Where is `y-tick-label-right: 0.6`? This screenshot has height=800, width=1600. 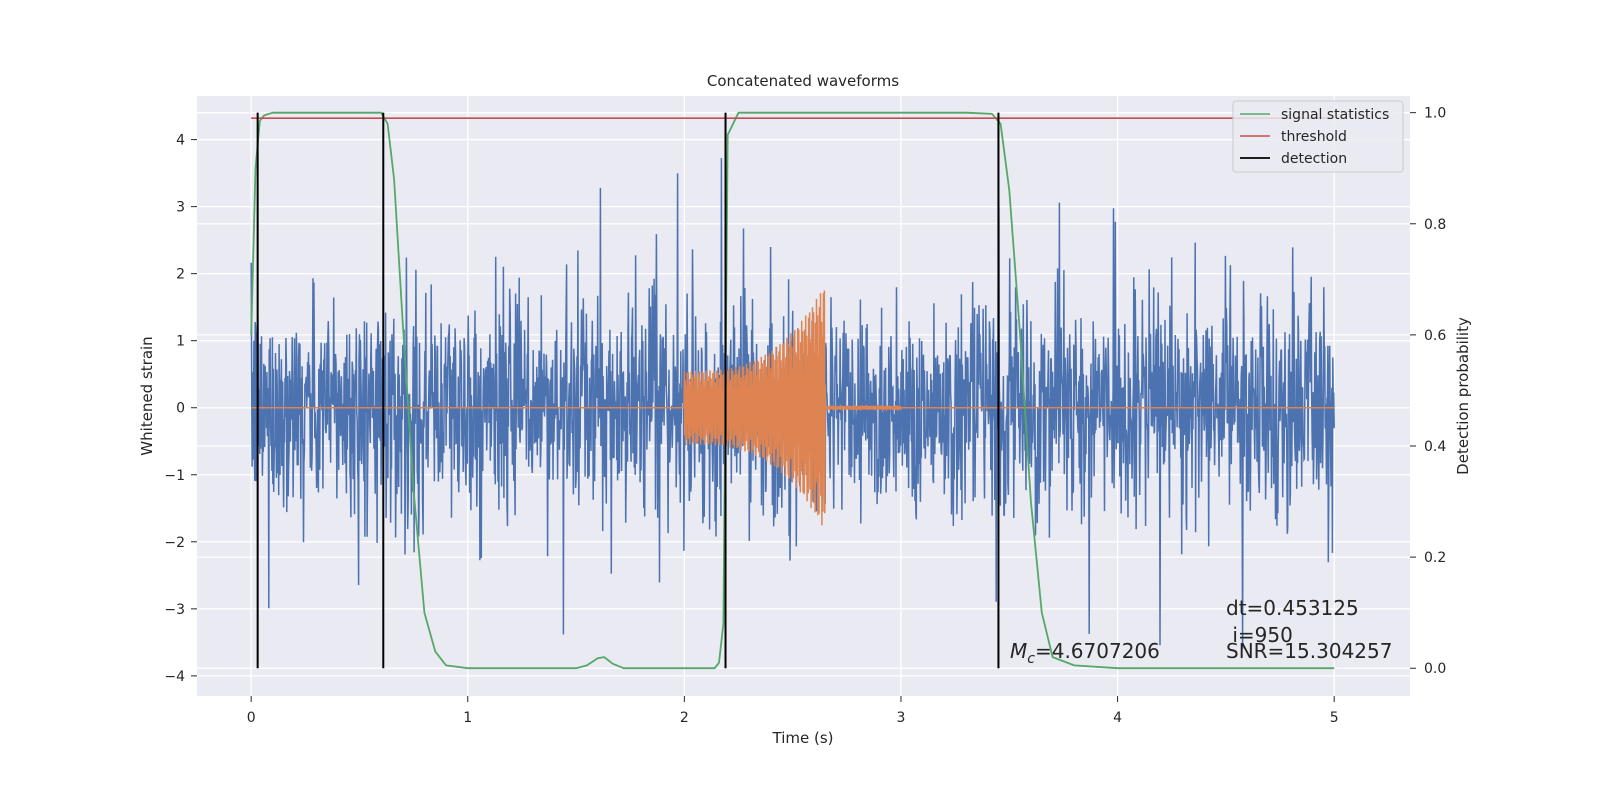 y-tick-label-right: 0.6 is located at coordinates (1435, 336).